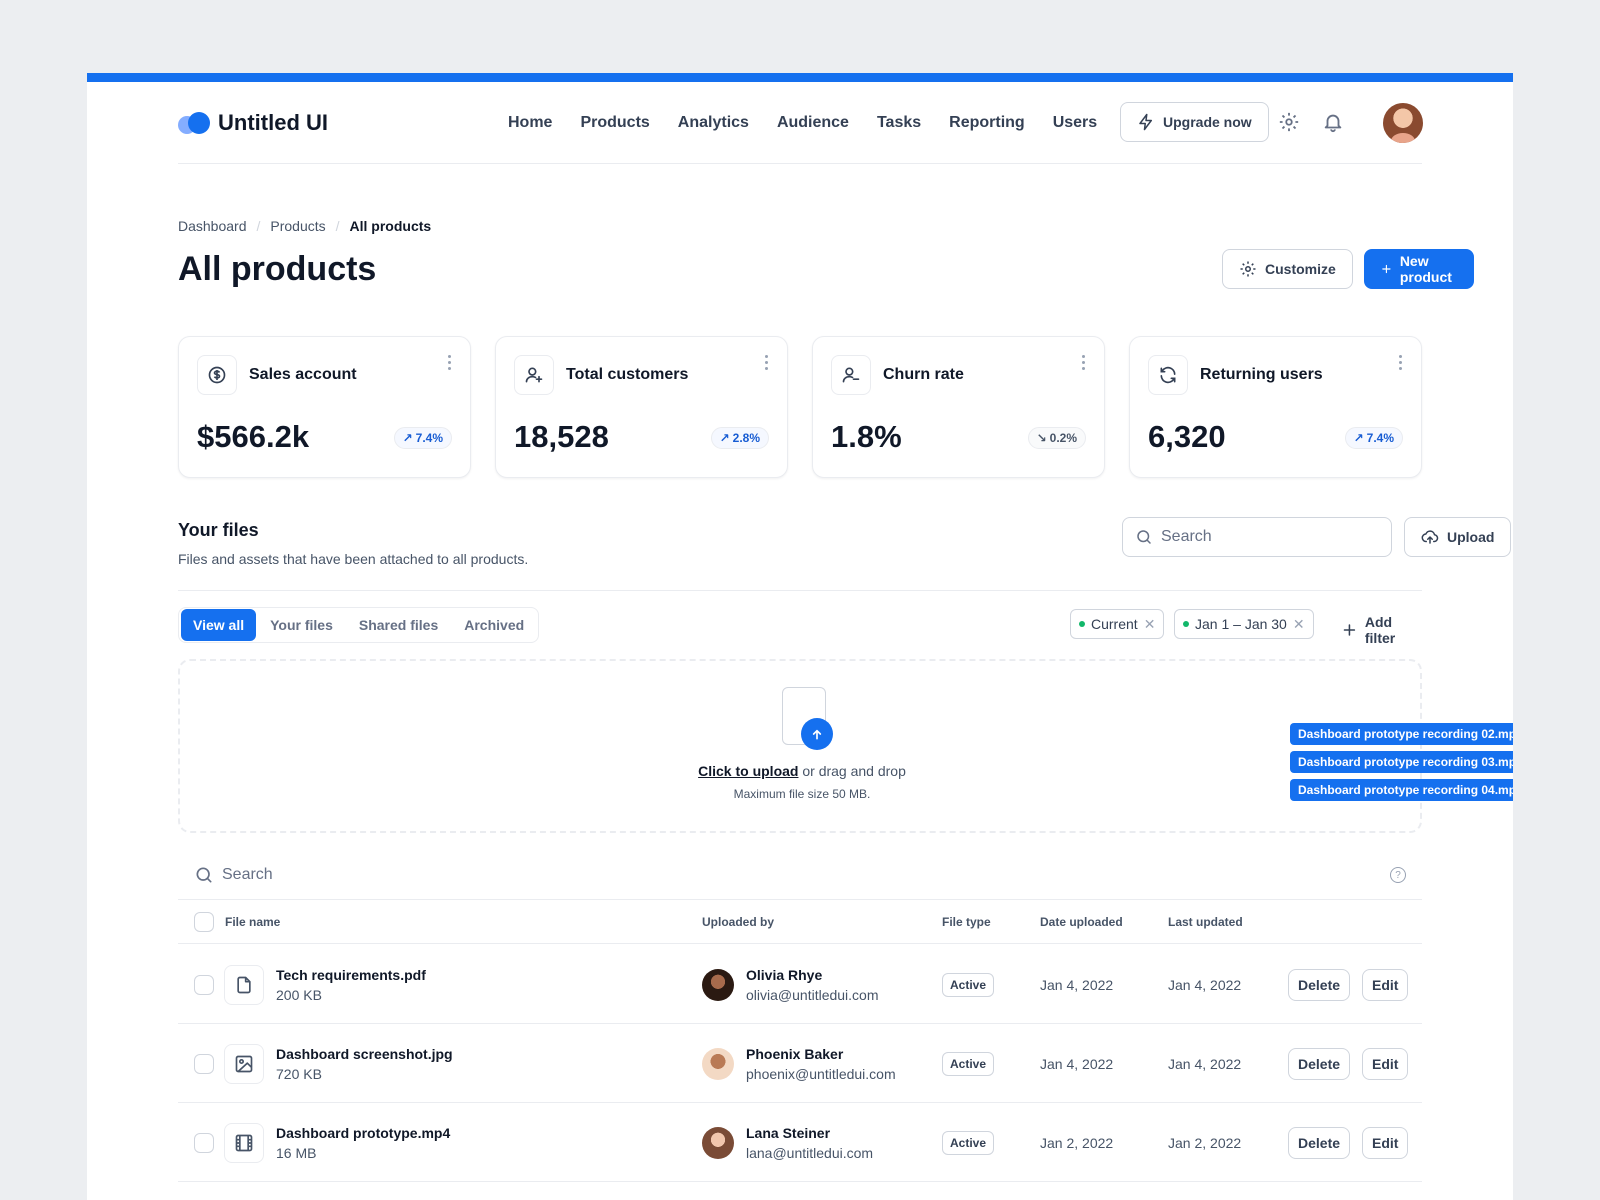  I want to click on header-date-uploaded: Date uploaded, so click(1081, 922).